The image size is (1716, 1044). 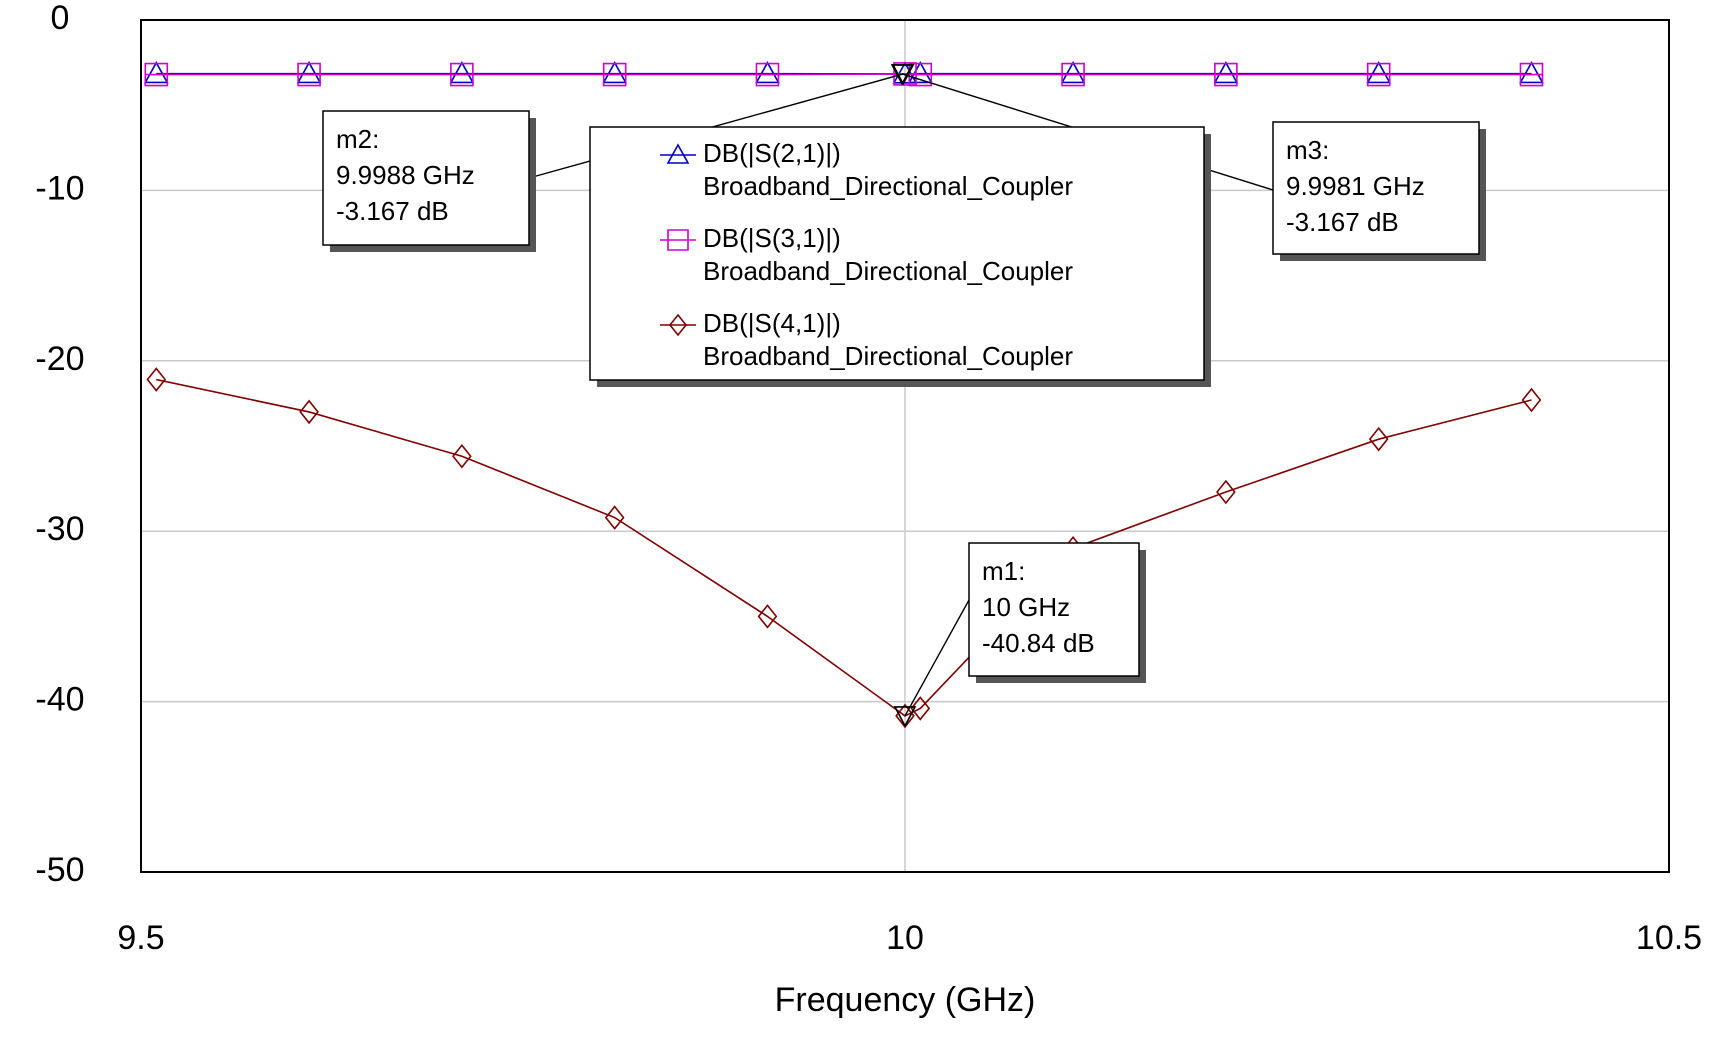 What do you see at coordinates (897, 253) in the screenshot?
I see `legend-box` at bounding box center [897, 253].